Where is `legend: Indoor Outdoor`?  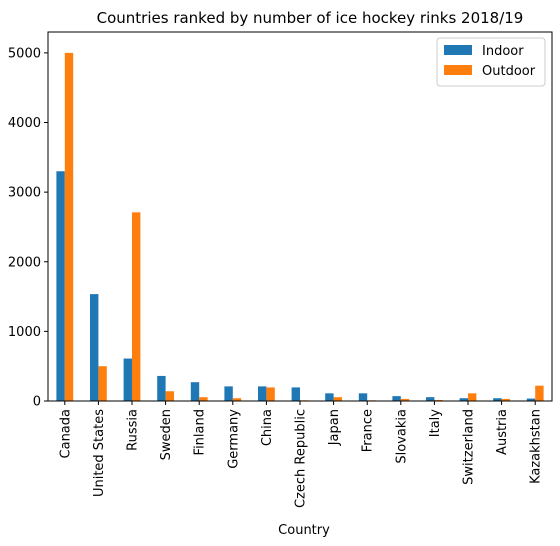
legend: Indoor Outdoor is located at coordinates (491, 62).